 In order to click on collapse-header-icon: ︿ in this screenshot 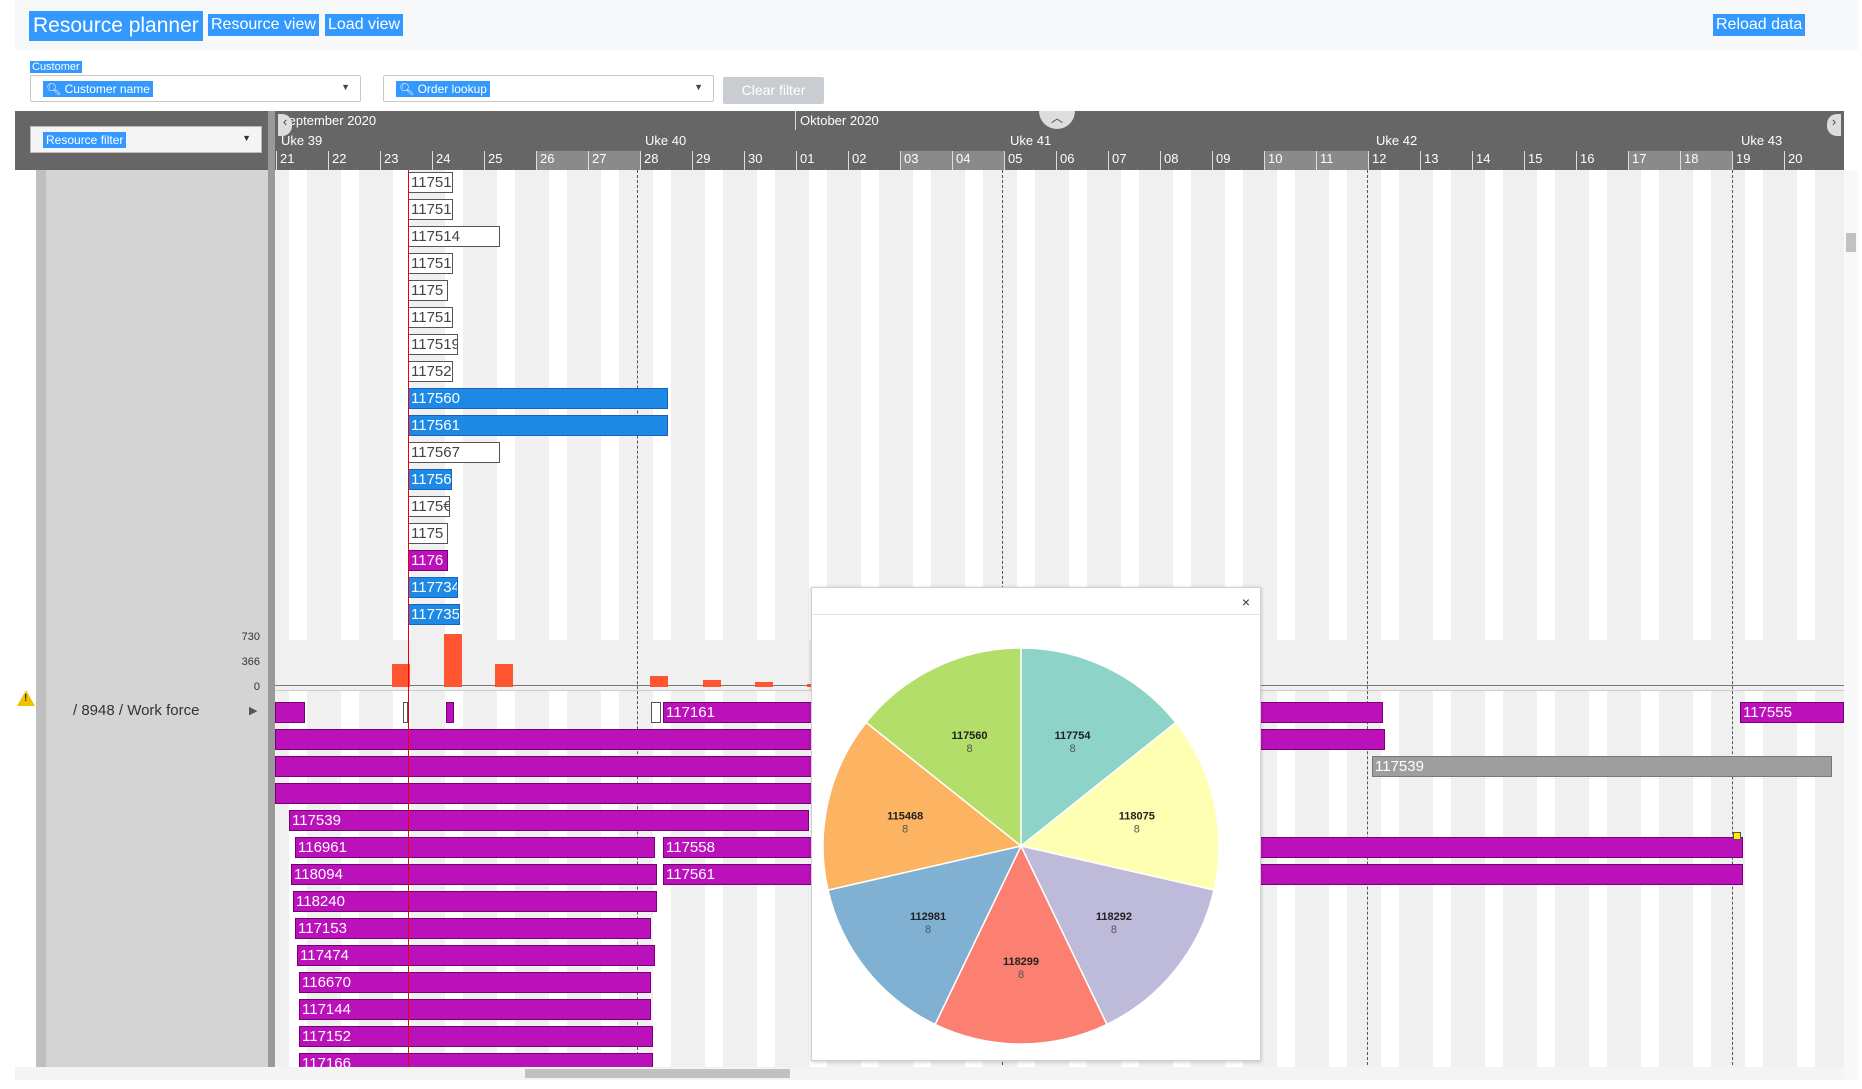, I will do `click(1057, 120)`.